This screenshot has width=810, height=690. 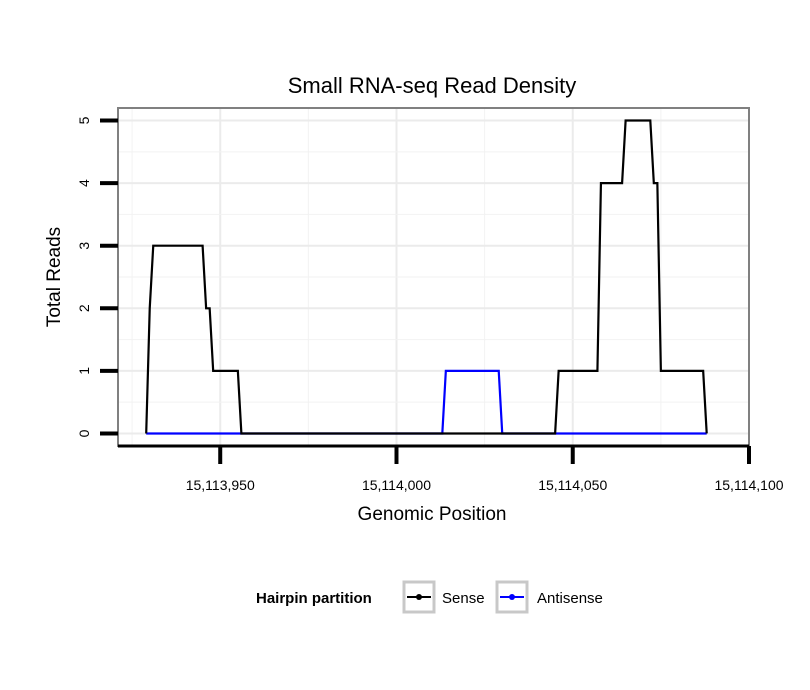 What do you see at coordinates (748, 485) in the screenshot?
I see `x-tick-label-3: 15,114,100` at bounding box center [748, 485].